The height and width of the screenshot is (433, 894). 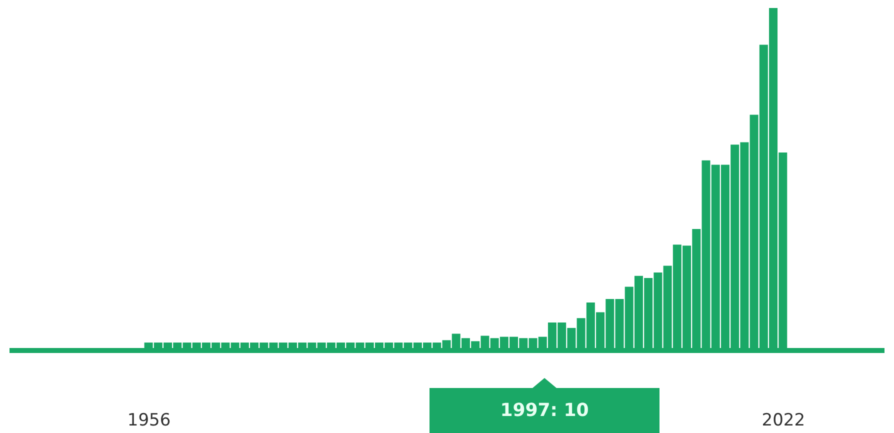 What do you see at coordinates (544, 410) in the screenshot?
I see `text: 1997: 10` at bounding box center [544, 410].